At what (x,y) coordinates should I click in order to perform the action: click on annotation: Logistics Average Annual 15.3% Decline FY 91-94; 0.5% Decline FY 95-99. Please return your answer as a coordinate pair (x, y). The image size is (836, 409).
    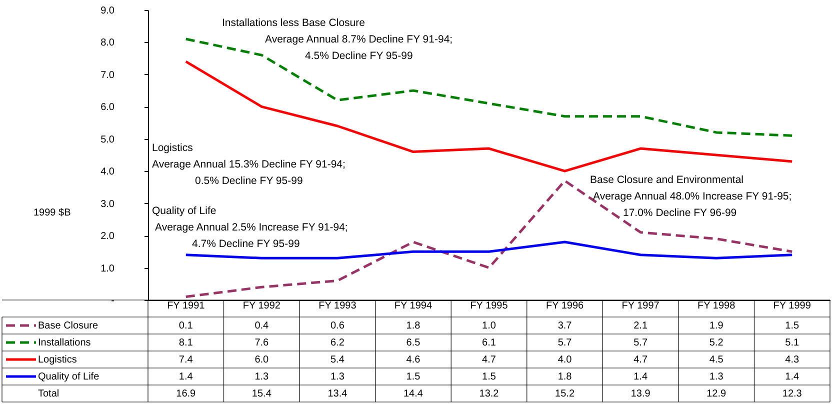
    Looking at the image, I should click on (249, 164).